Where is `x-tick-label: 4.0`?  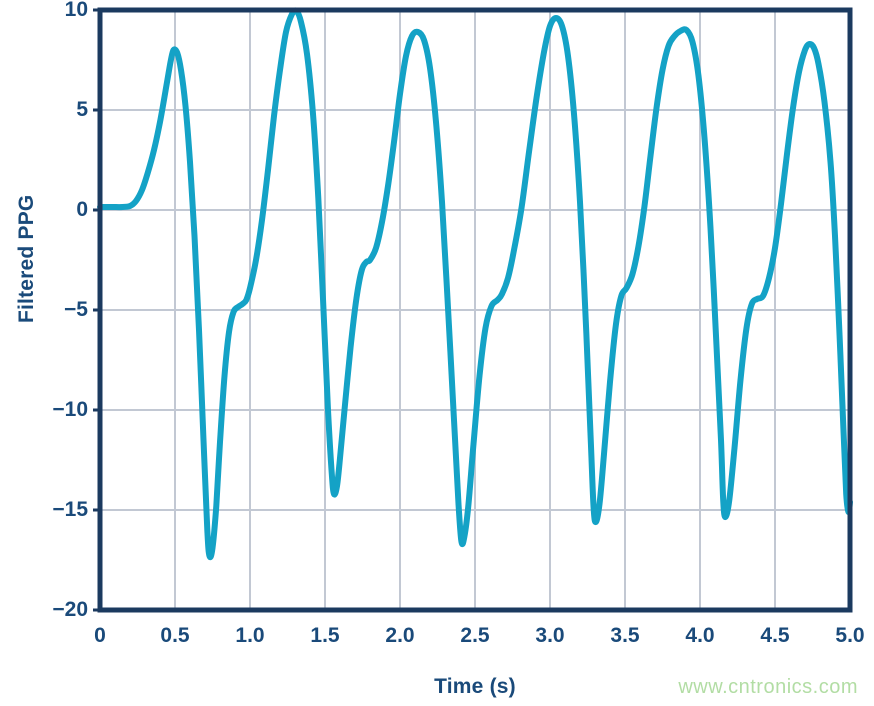 x-tick-label: 4.0 is located at coordinates (700, 635).